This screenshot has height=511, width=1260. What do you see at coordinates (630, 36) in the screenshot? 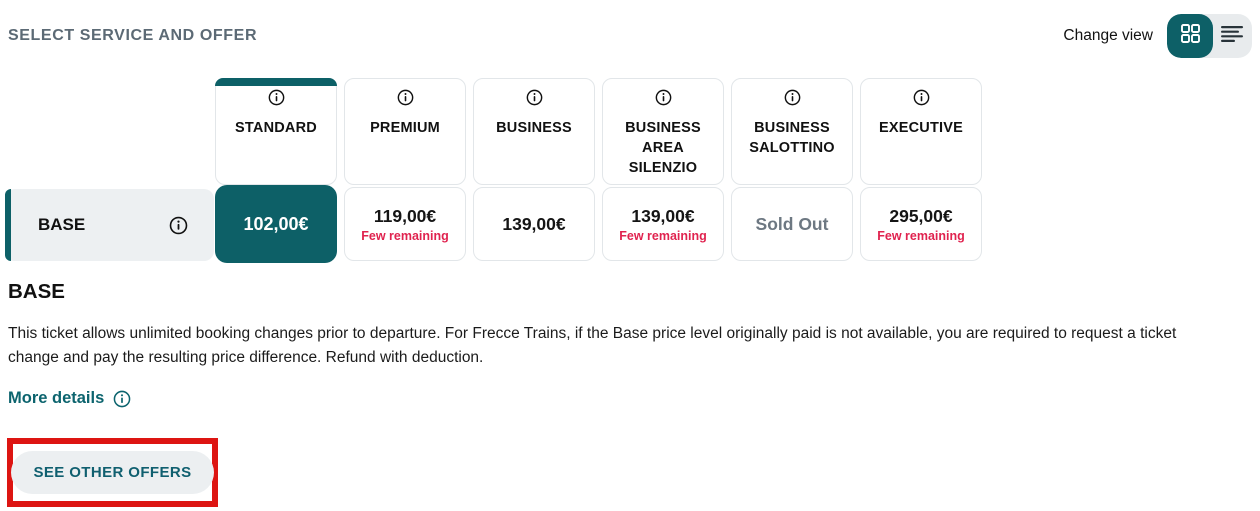
I see `toolbar: SELECT SERVICE AND OFFER Change view` at bounding box center [630, 36].